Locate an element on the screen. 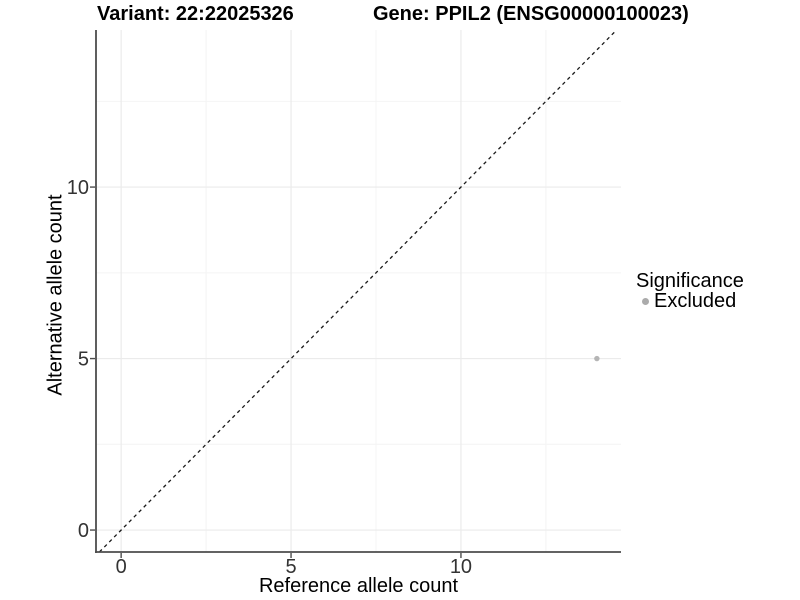  legend-point-icon is located at coordinates (645, 301).